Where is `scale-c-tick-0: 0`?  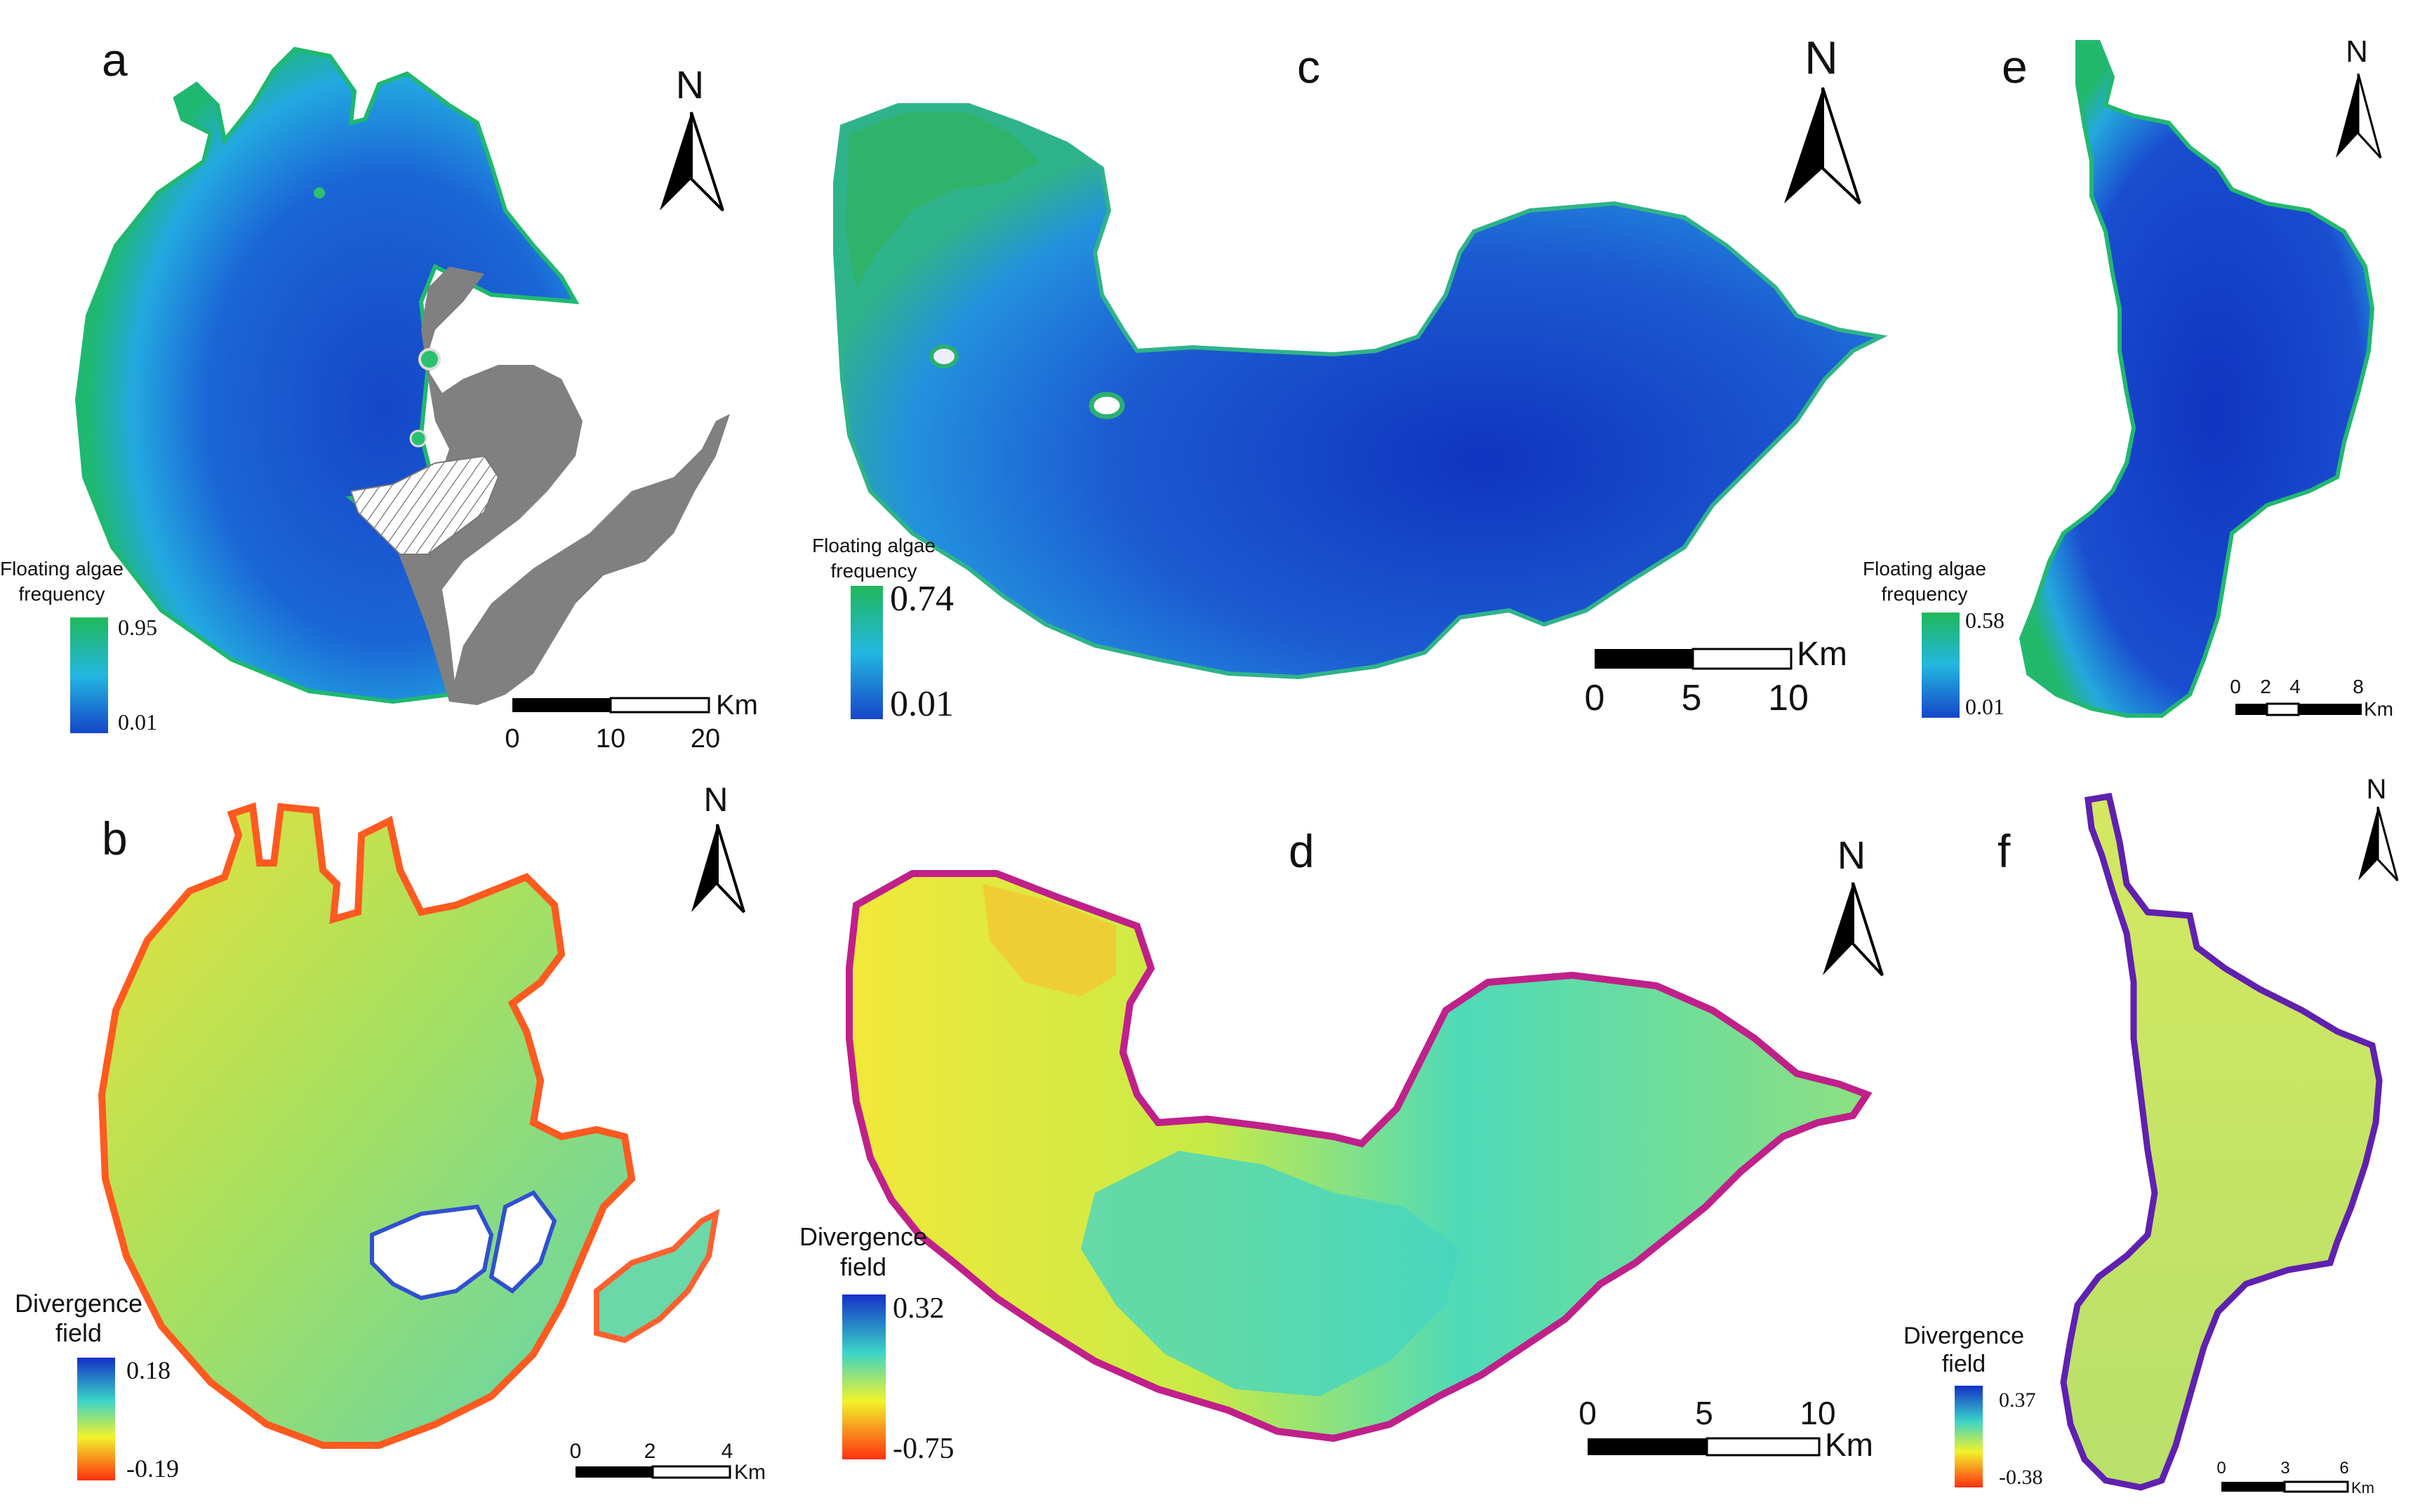
scale-c-tick-0: 0 is located at coordinates (1595, 698).